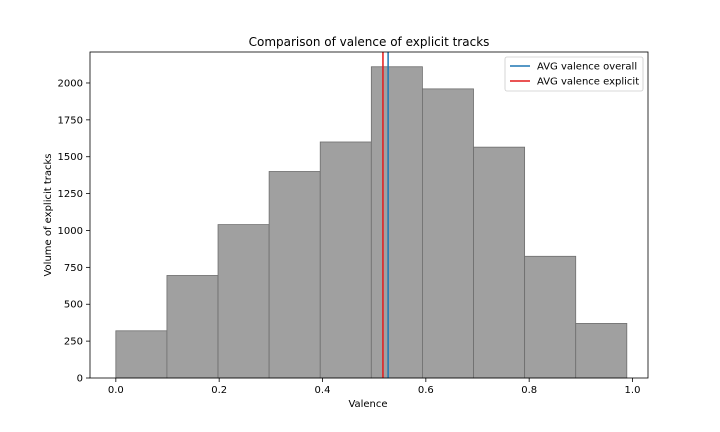 The image size is (720, 432). What do you see at coordinates (70, 194) in the screenshot?
I see `y-tick-label: 1250` at bounding box center [70, 194].